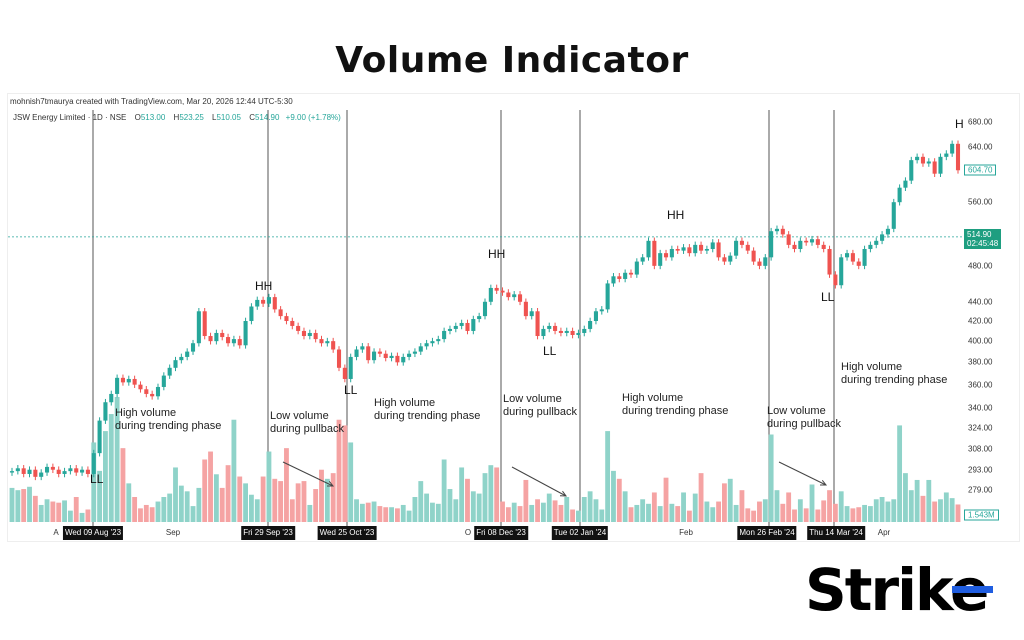 Image resolution: width=1024 pixels, height=640 pixels. Describe the element at coordinates (980, 122) in the screenshot. I see `y-tick-label: 680.00` at that location.